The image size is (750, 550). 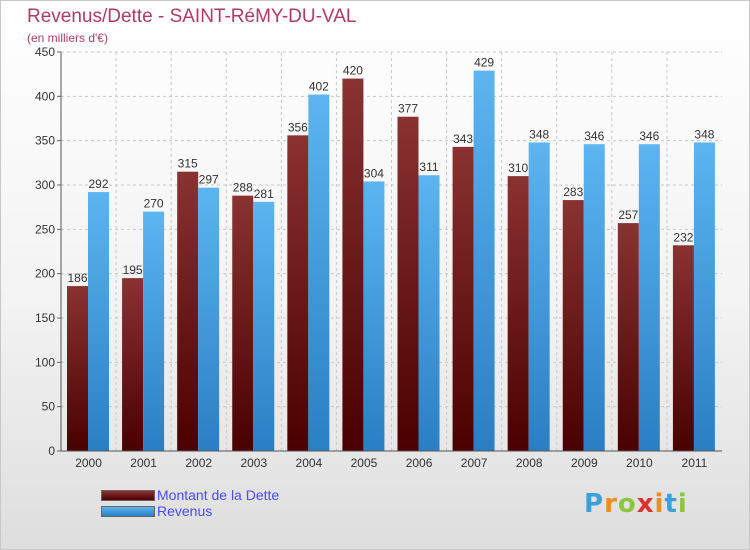 I want to click on data-label: 304, so click(x=374, y=173).